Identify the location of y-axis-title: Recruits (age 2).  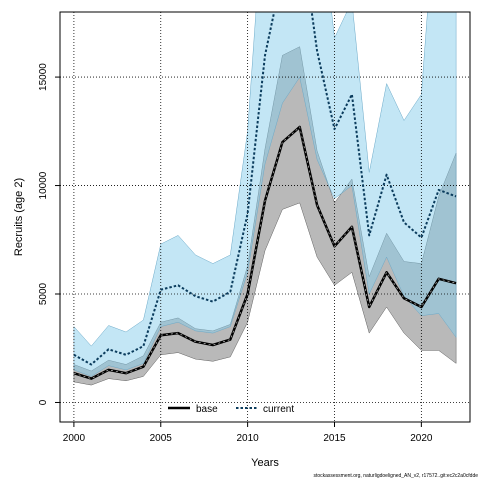
(19, 217).